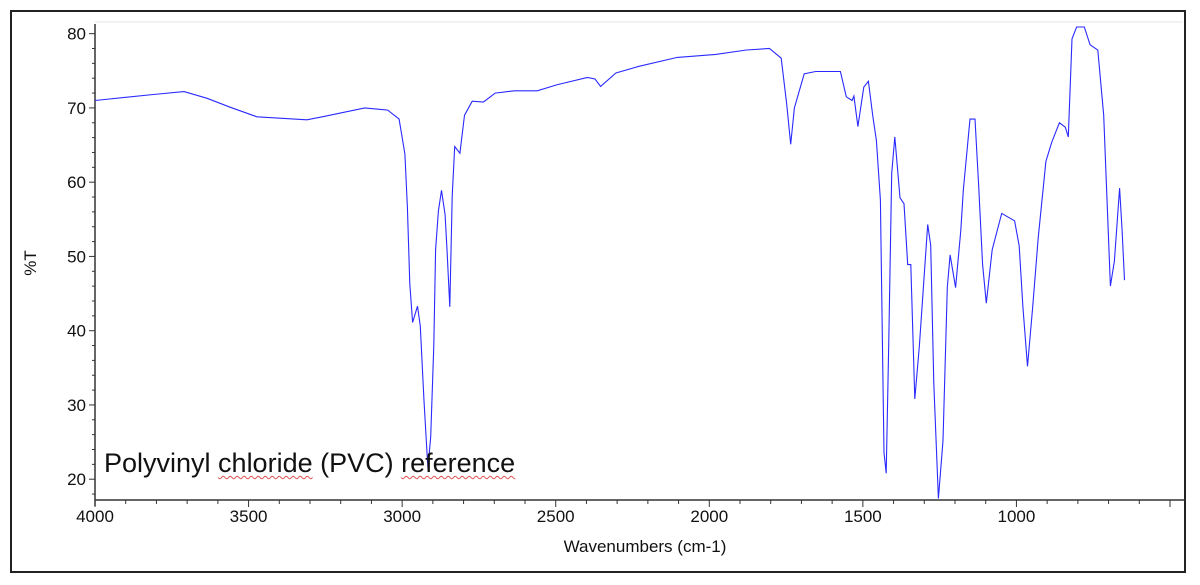 Image resolution: width=1200 pixels, height=585 pixels. Describe the element at coordinates (402, 516) in the screenshot. I see `x-tick-label: 3000` at that location.